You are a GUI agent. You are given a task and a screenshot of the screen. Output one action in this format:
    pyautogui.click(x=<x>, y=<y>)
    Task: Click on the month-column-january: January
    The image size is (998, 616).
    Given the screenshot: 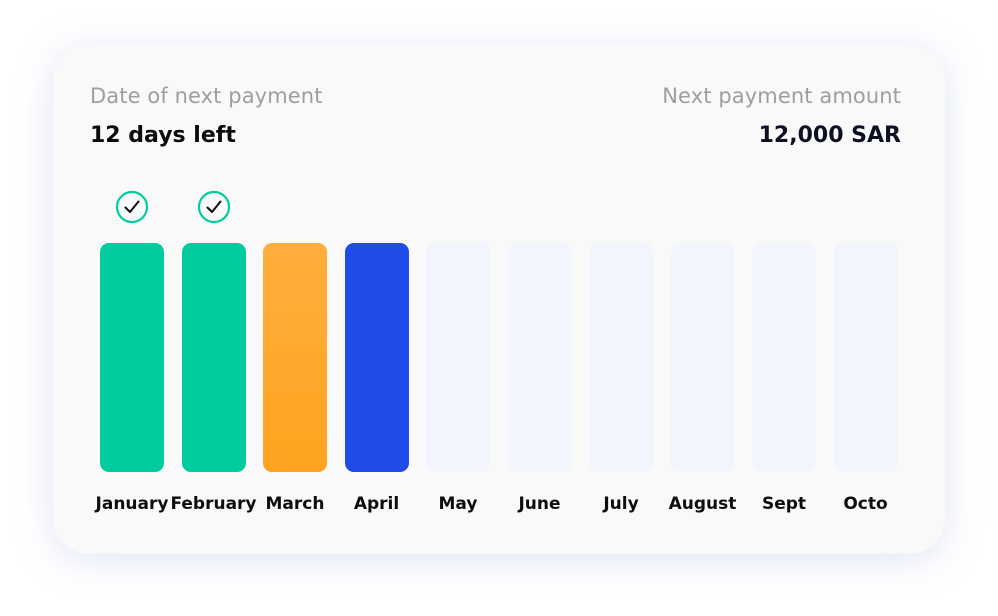 What is the action you would take?
    pyautogui.click(x=132, y=299)
    